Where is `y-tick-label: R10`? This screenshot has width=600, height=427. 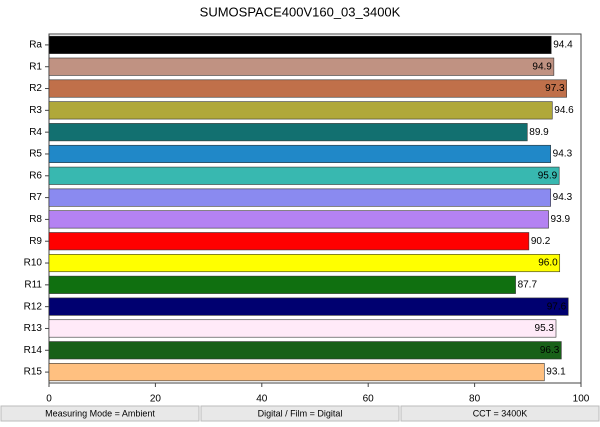 y-tick-label: R10 is located at coordinates (33, 263).